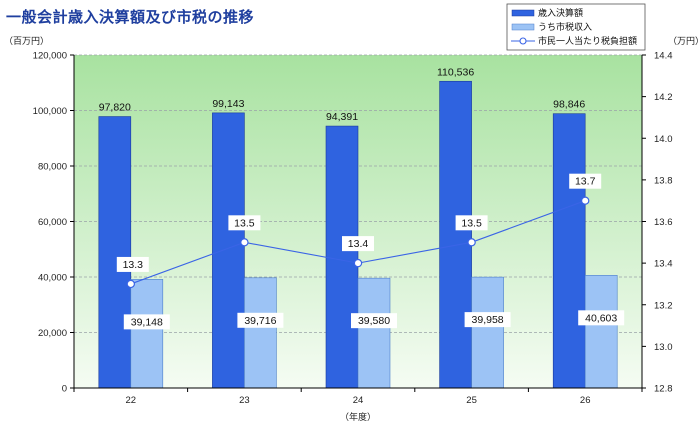 The image size is (700, 427). I want to click on legend-label-revenue: 歳入決算額, so click(560, 13).